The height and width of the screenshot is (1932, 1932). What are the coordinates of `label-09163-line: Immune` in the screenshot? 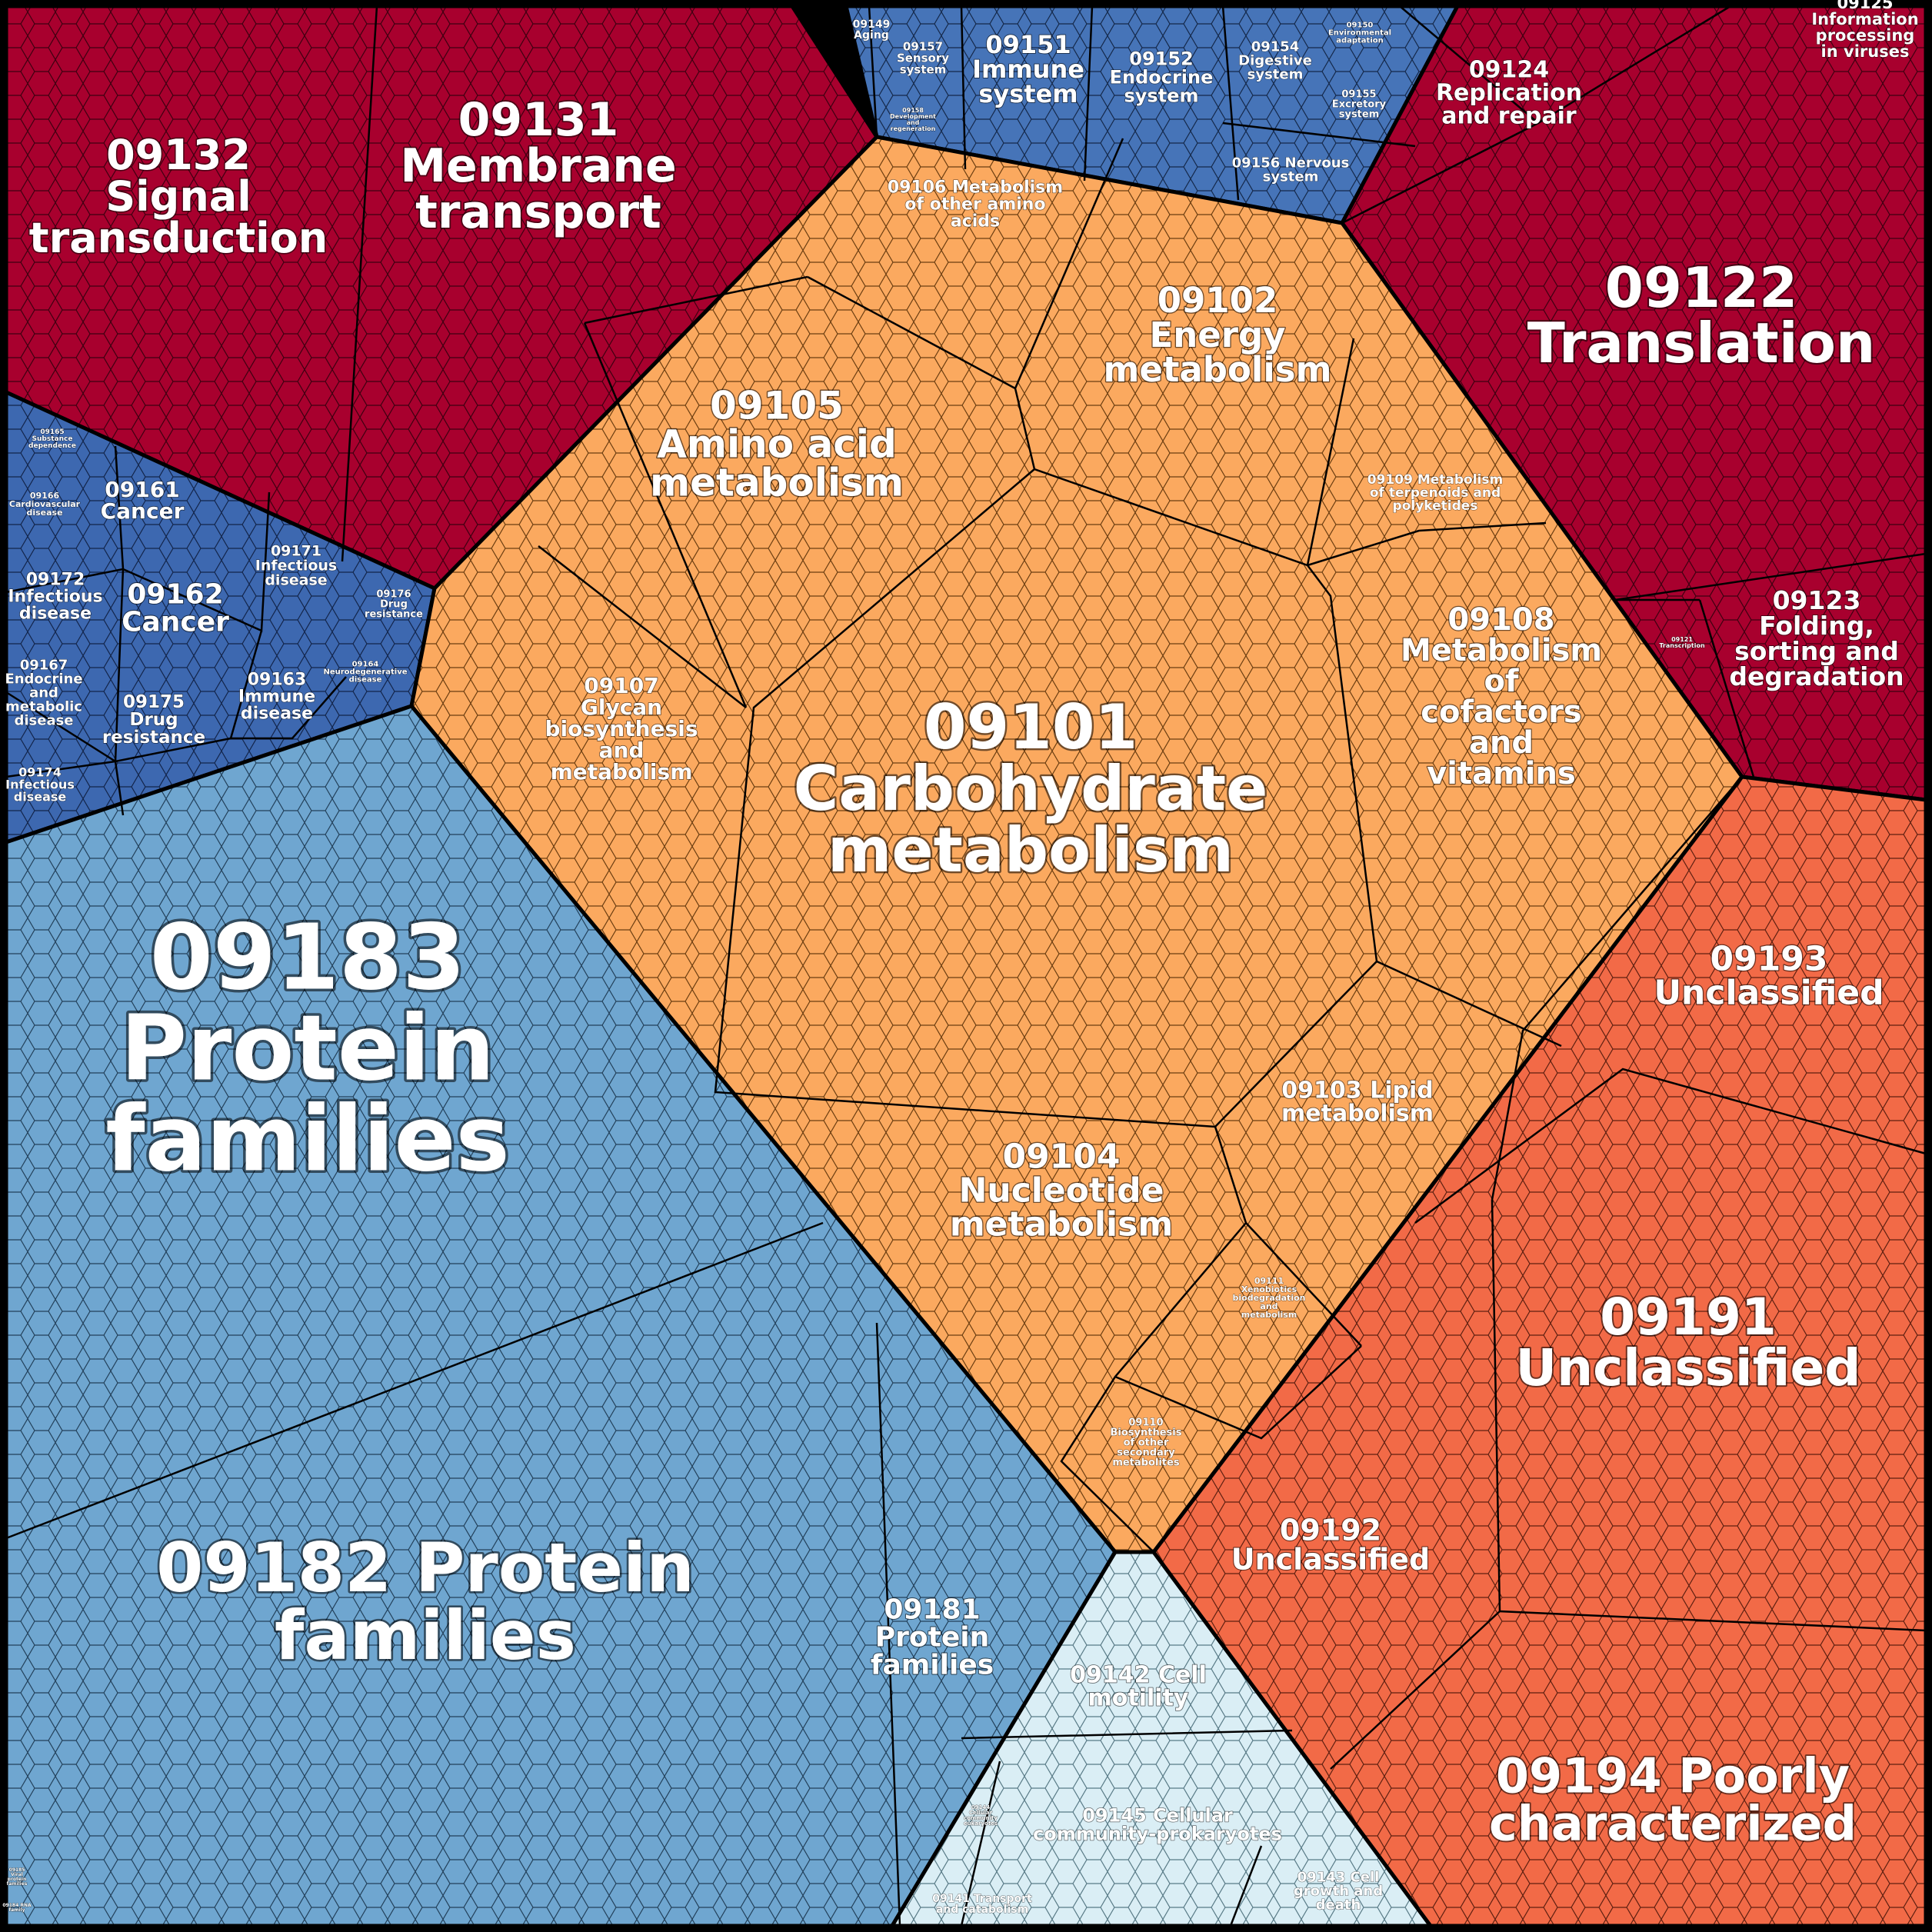 It's located at (276, 697).